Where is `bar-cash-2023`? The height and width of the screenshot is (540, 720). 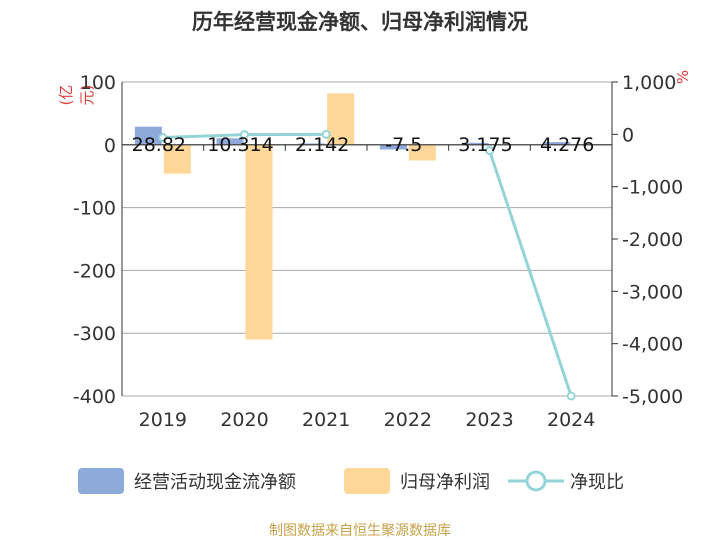
bar-cash-2023 is located at coordinates (475, 143).